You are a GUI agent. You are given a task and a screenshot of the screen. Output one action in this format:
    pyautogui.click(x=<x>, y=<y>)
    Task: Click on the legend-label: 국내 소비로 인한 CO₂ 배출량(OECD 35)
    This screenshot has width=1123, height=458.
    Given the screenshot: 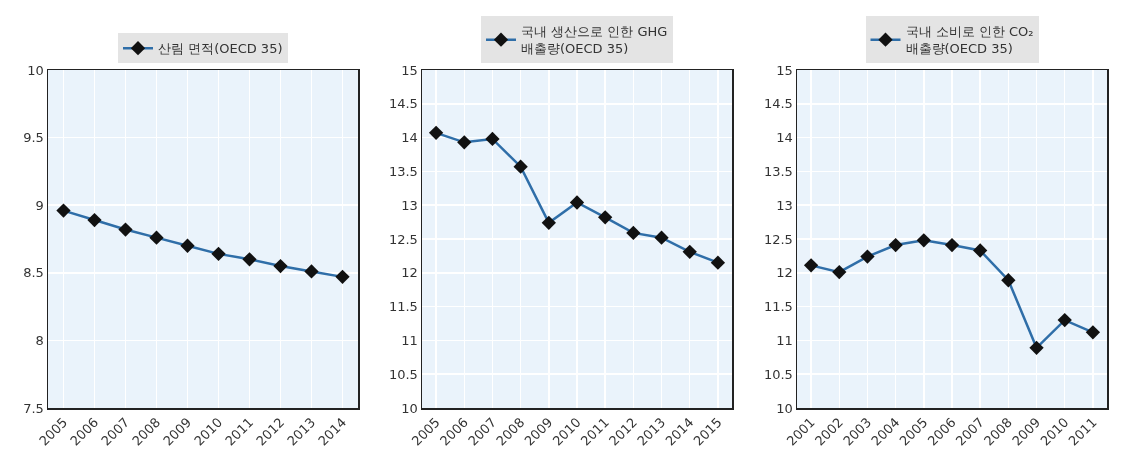 What is the action you would take?
    pyautogui.click(x=969, y=40)
    